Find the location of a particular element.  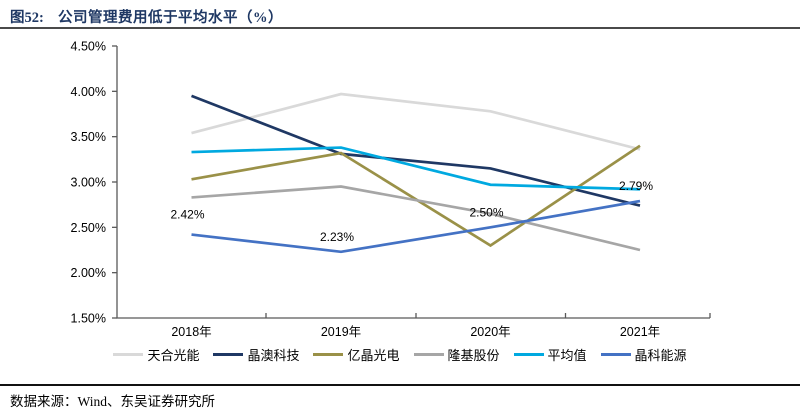

legend-item-5: 晶科能源 is located at coordinates (643, 354).